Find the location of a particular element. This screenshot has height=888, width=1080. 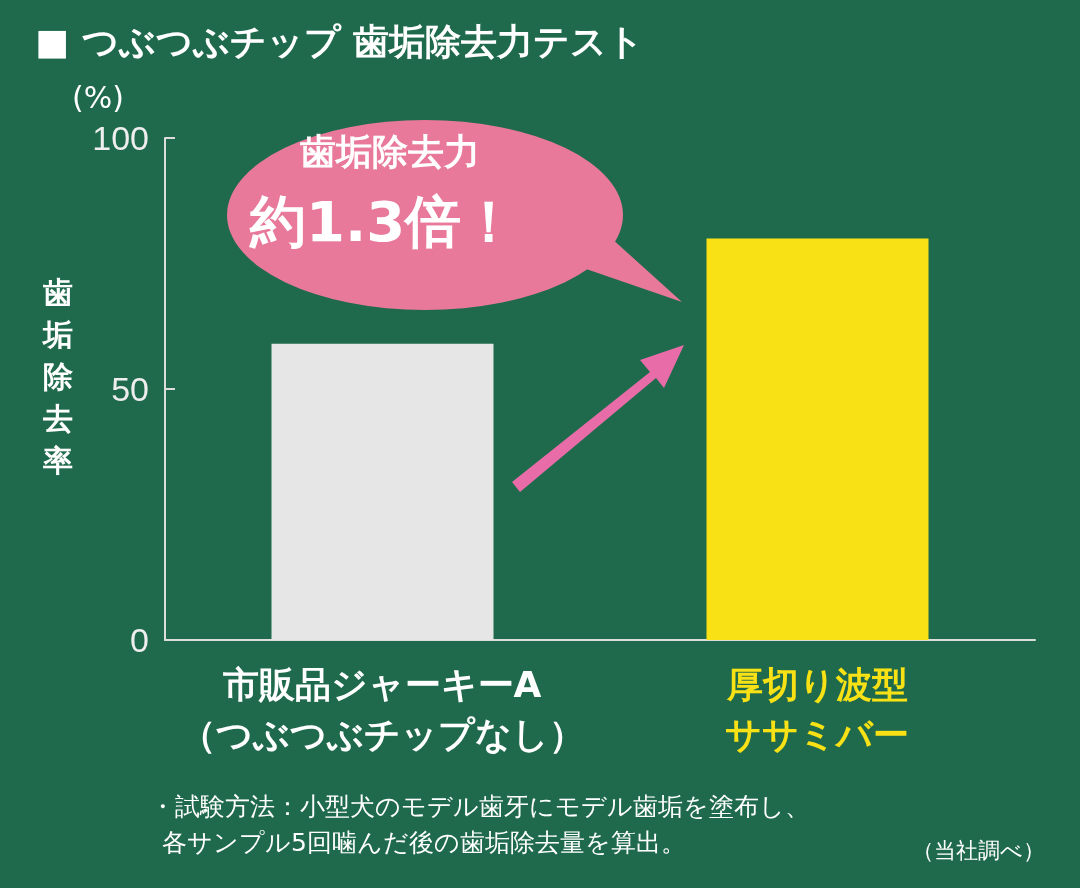

x-tick-label: 市販品ジャーキーA（つぶつぶチップなし） is located at coordinates (382, 710).